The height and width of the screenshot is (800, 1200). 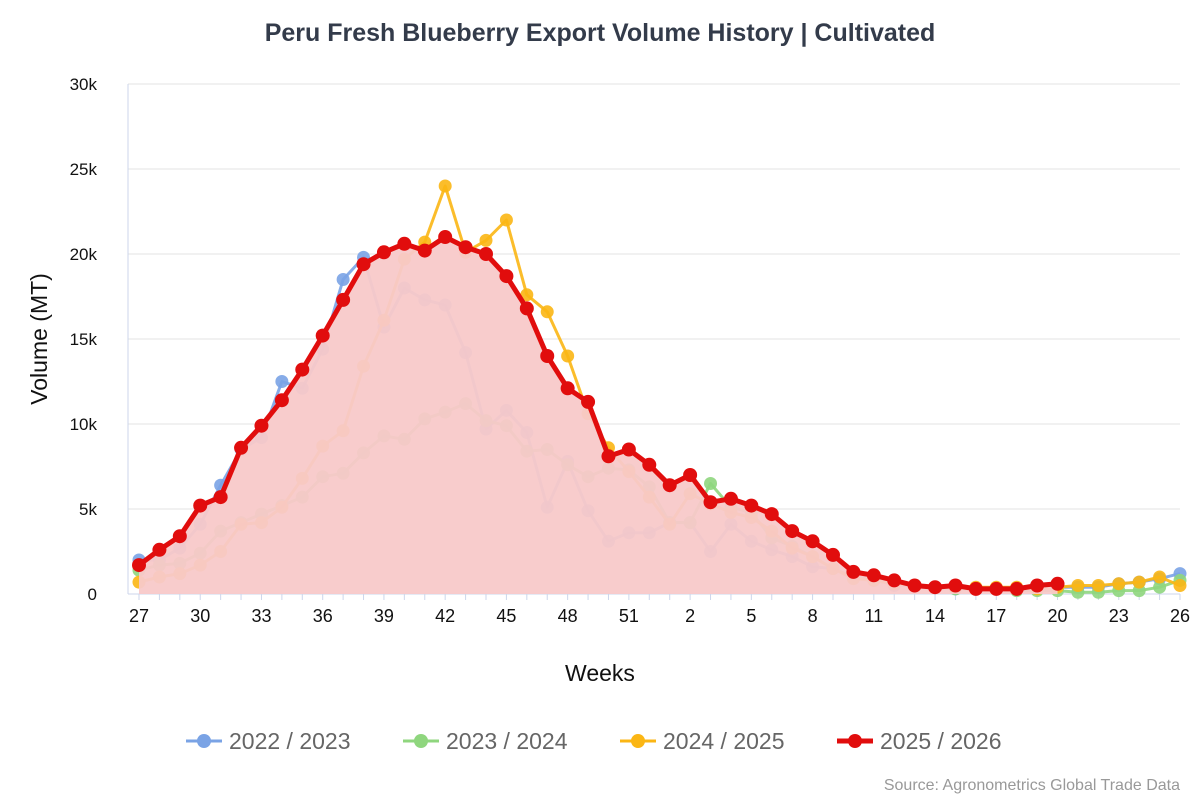 I want to click on x-tick-label: 45, so click(x=506, y=616).